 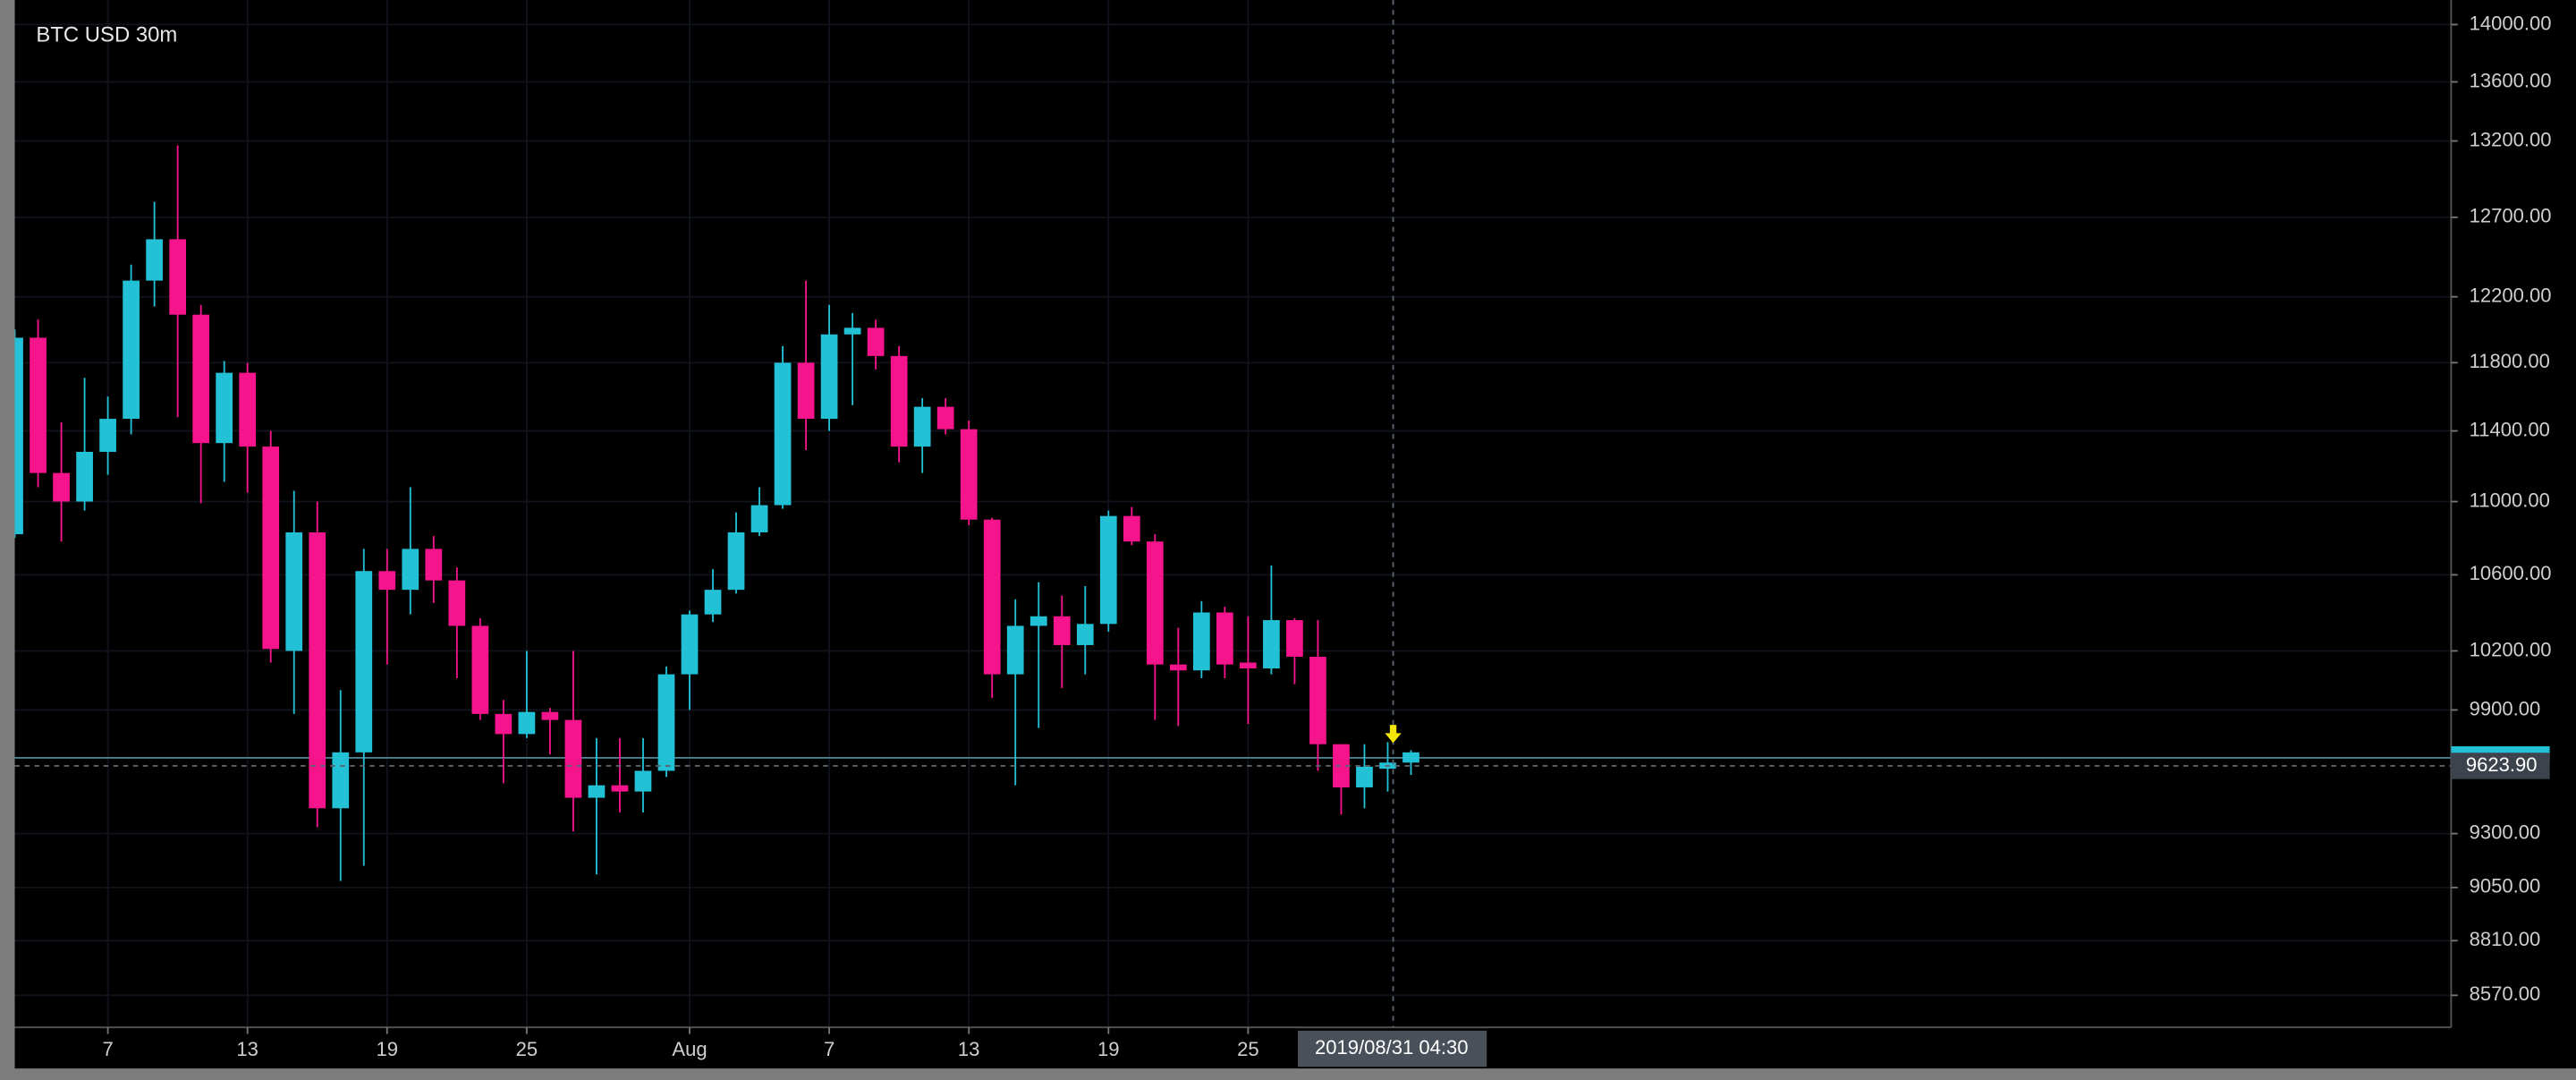 What do you see at coordinates (689, 1049) in the screenshot?
I see `x-tick-label: Aug` at bounding box center [689, 1049].